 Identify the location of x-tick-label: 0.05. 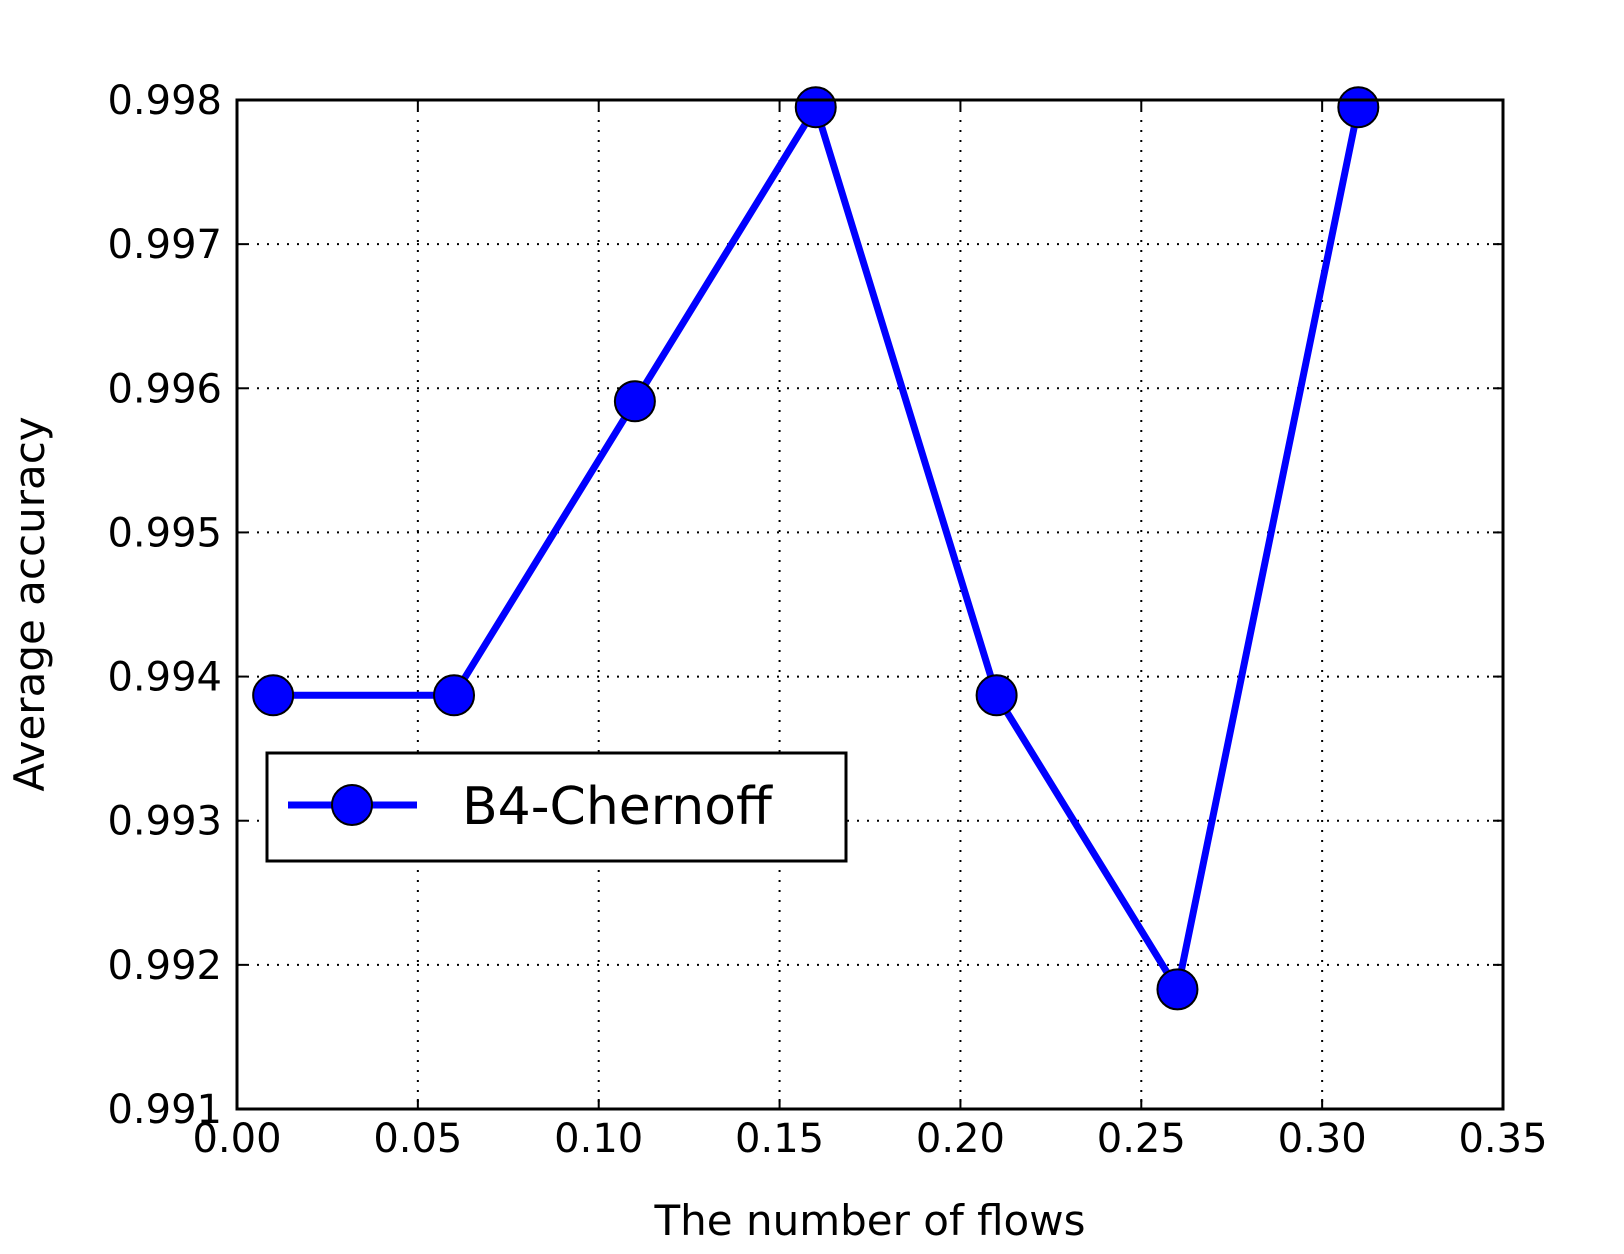
(417, 1139).